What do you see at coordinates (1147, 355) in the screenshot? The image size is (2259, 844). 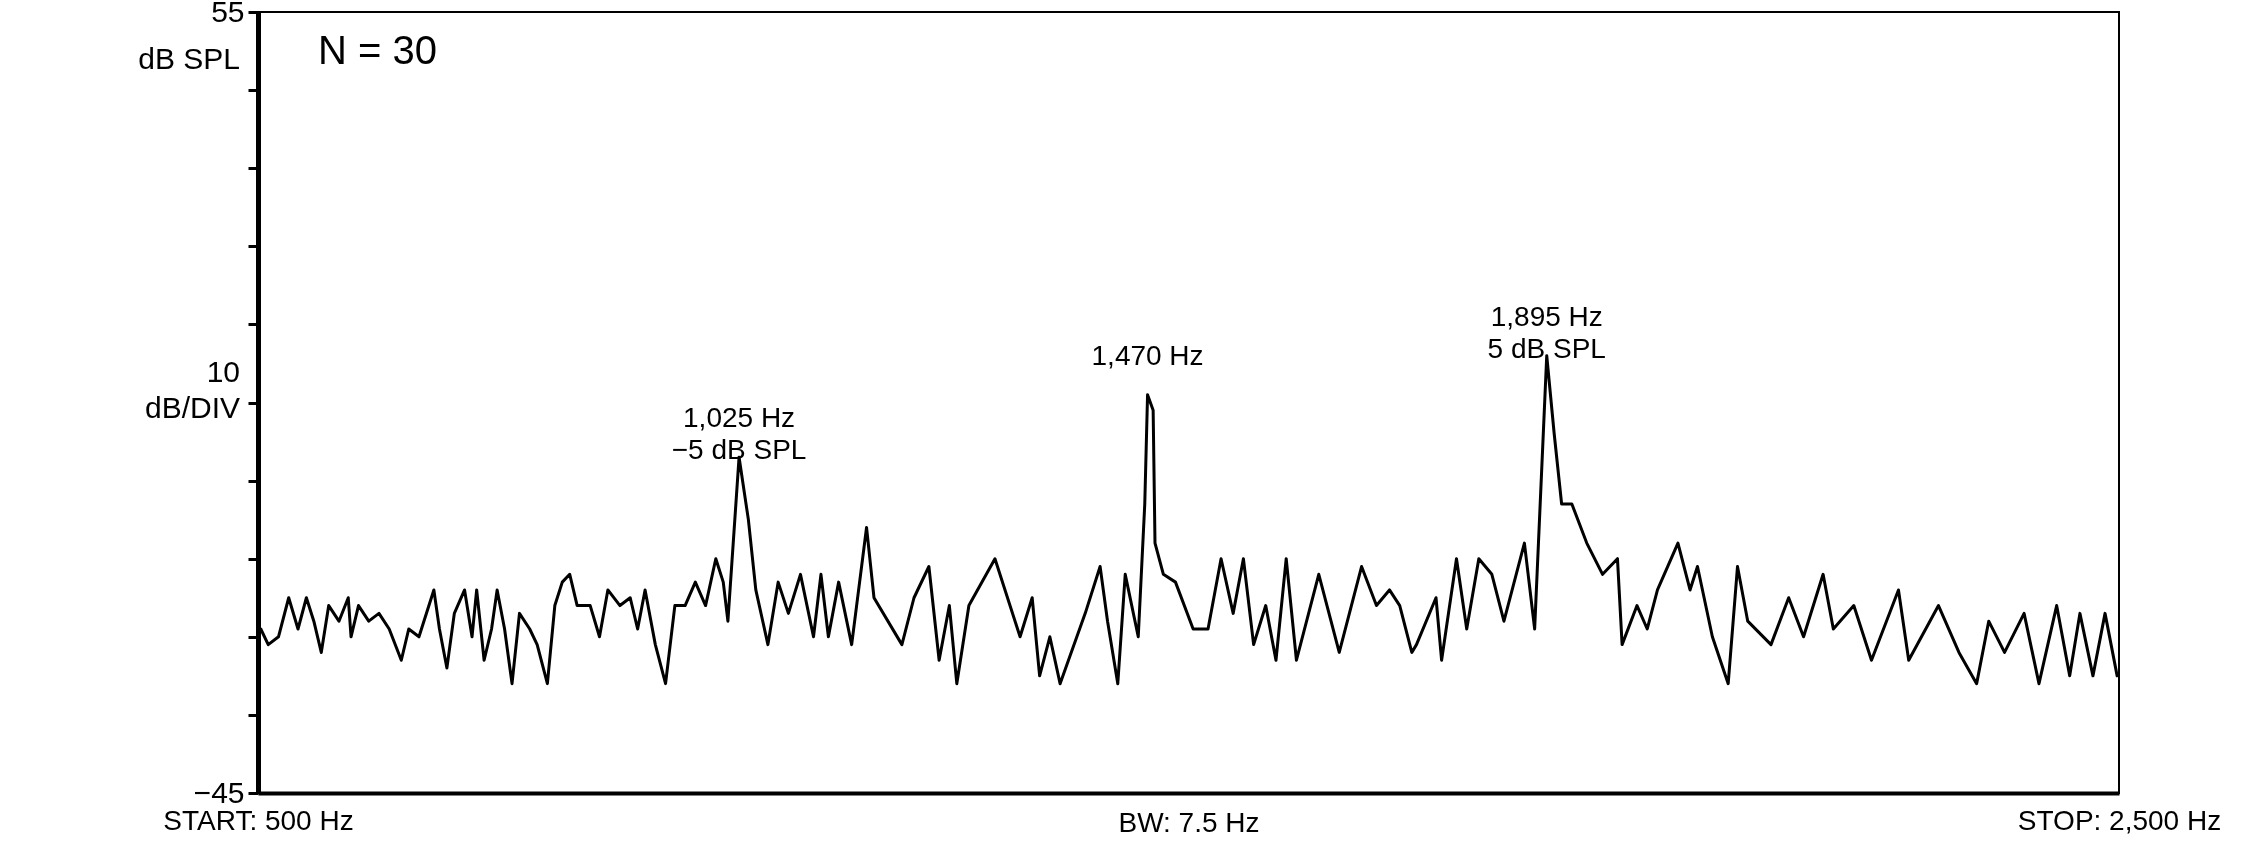 I see `annotation: 1,470 Hz` at bounding box center [1147, 355].